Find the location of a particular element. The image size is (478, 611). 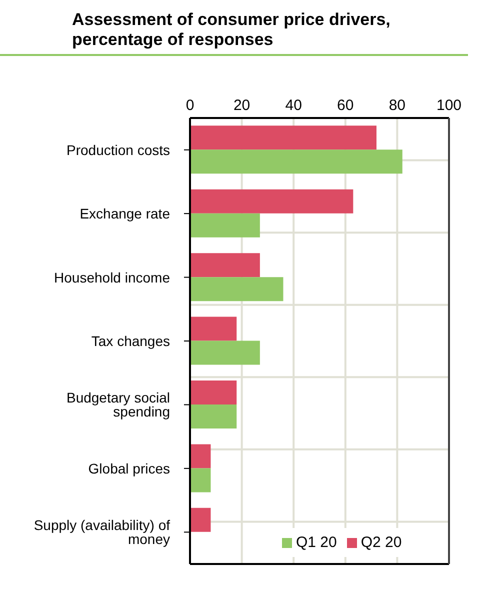

y-tick-label: Supply (availability) of money is located at coordinates (102, 532).